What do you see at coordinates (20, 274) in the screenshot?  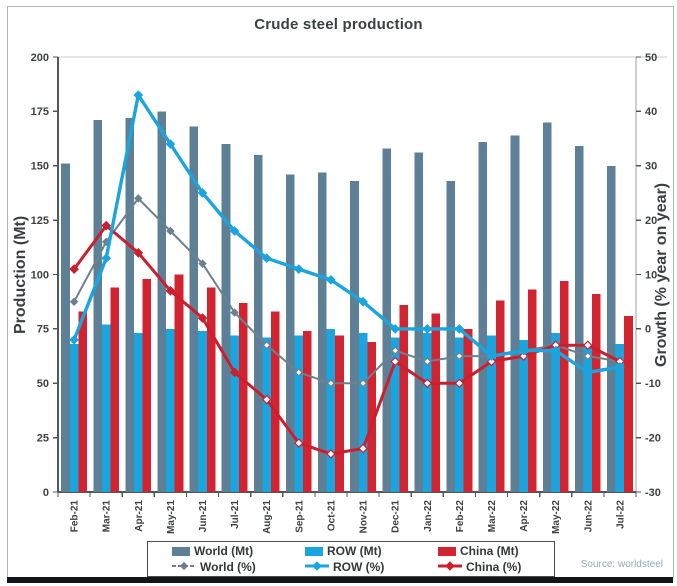 I see `left-axis-title: Production (Mt)` at bounding box center [20, 274].